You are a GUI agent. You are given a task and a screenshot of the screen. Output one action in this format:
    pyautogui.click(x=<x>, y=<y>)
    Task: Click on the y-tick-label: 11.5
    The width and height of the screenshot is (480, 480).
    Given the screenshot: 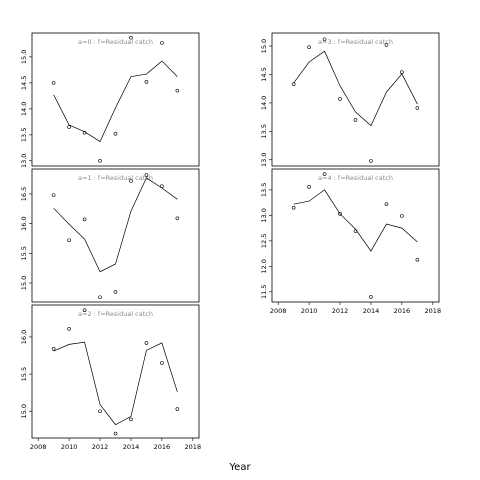 What is the action you would take?
    pyautogui.click(x=264, y=292)
    